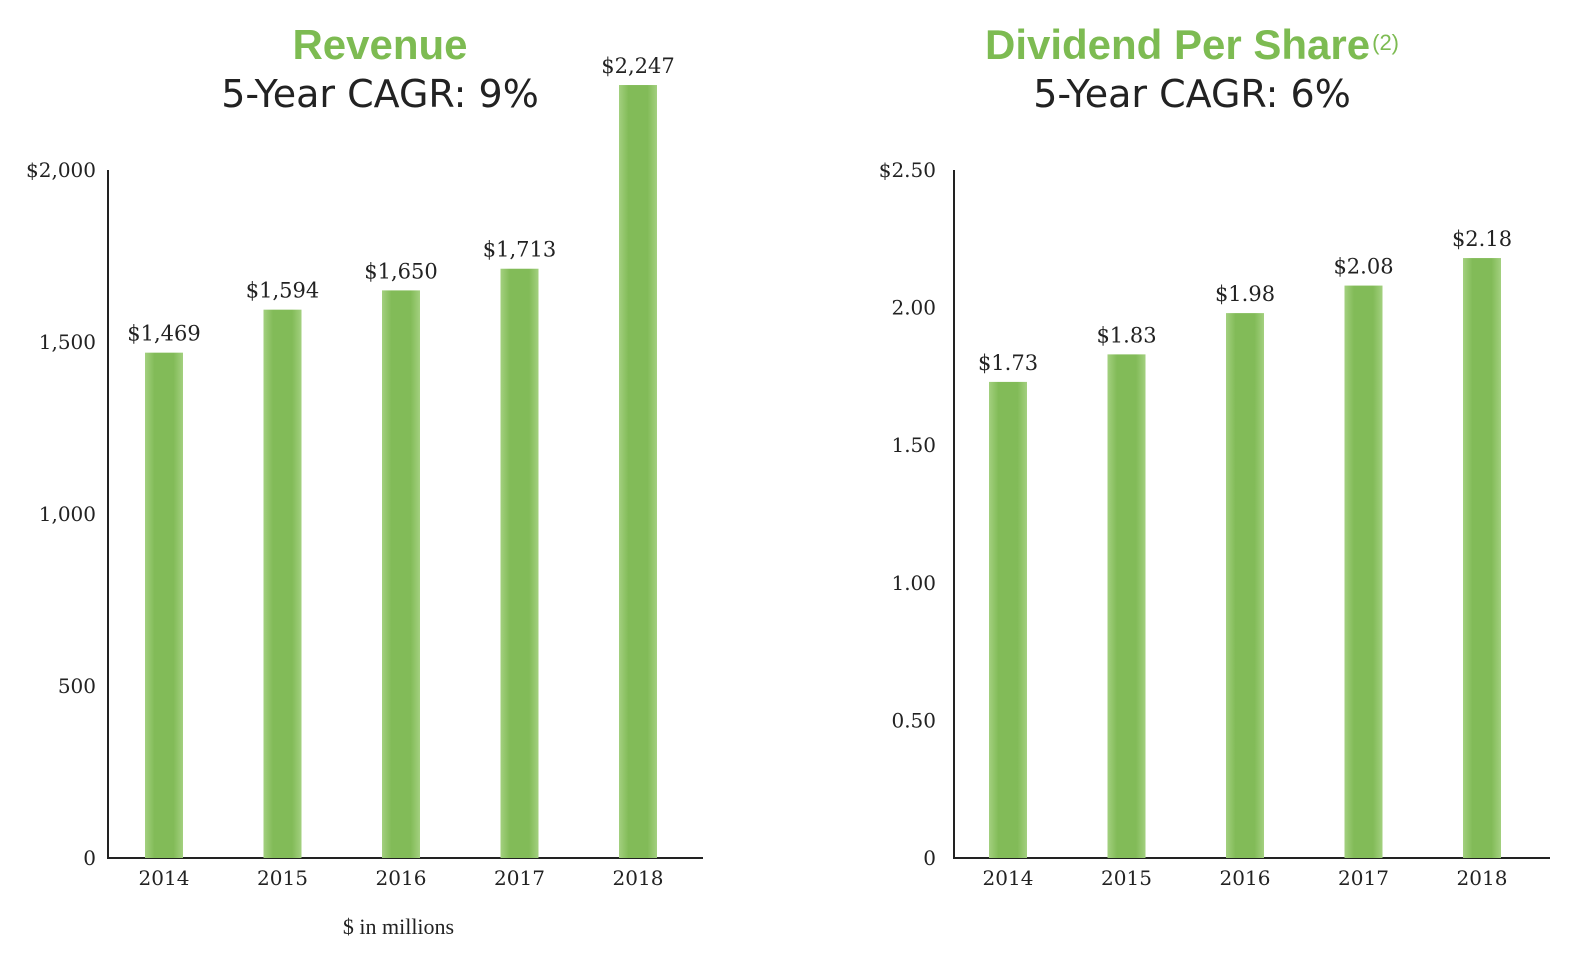 The height and width of the screenshot is (974, 1584). I want to click on revenue-value-label-2015: $1,594, so click(282, 291).